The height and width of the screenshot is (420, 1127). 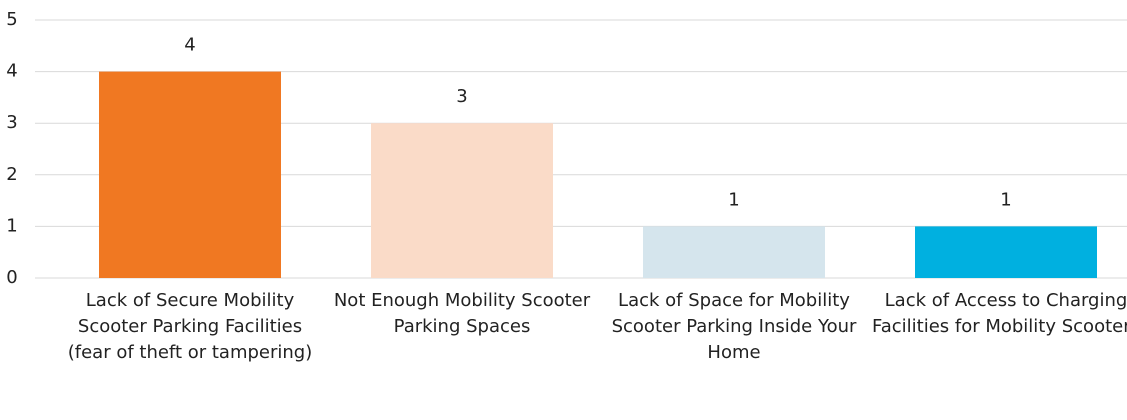 I want to click on y-tick-label: 4, so click(x=11, y=71).